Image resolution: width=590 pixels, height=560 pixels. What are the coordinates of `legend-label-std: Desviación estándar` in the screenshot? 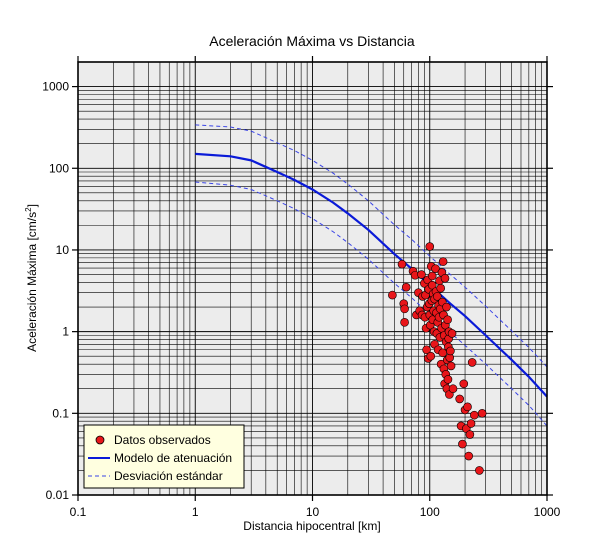 It's located at (168, 476).